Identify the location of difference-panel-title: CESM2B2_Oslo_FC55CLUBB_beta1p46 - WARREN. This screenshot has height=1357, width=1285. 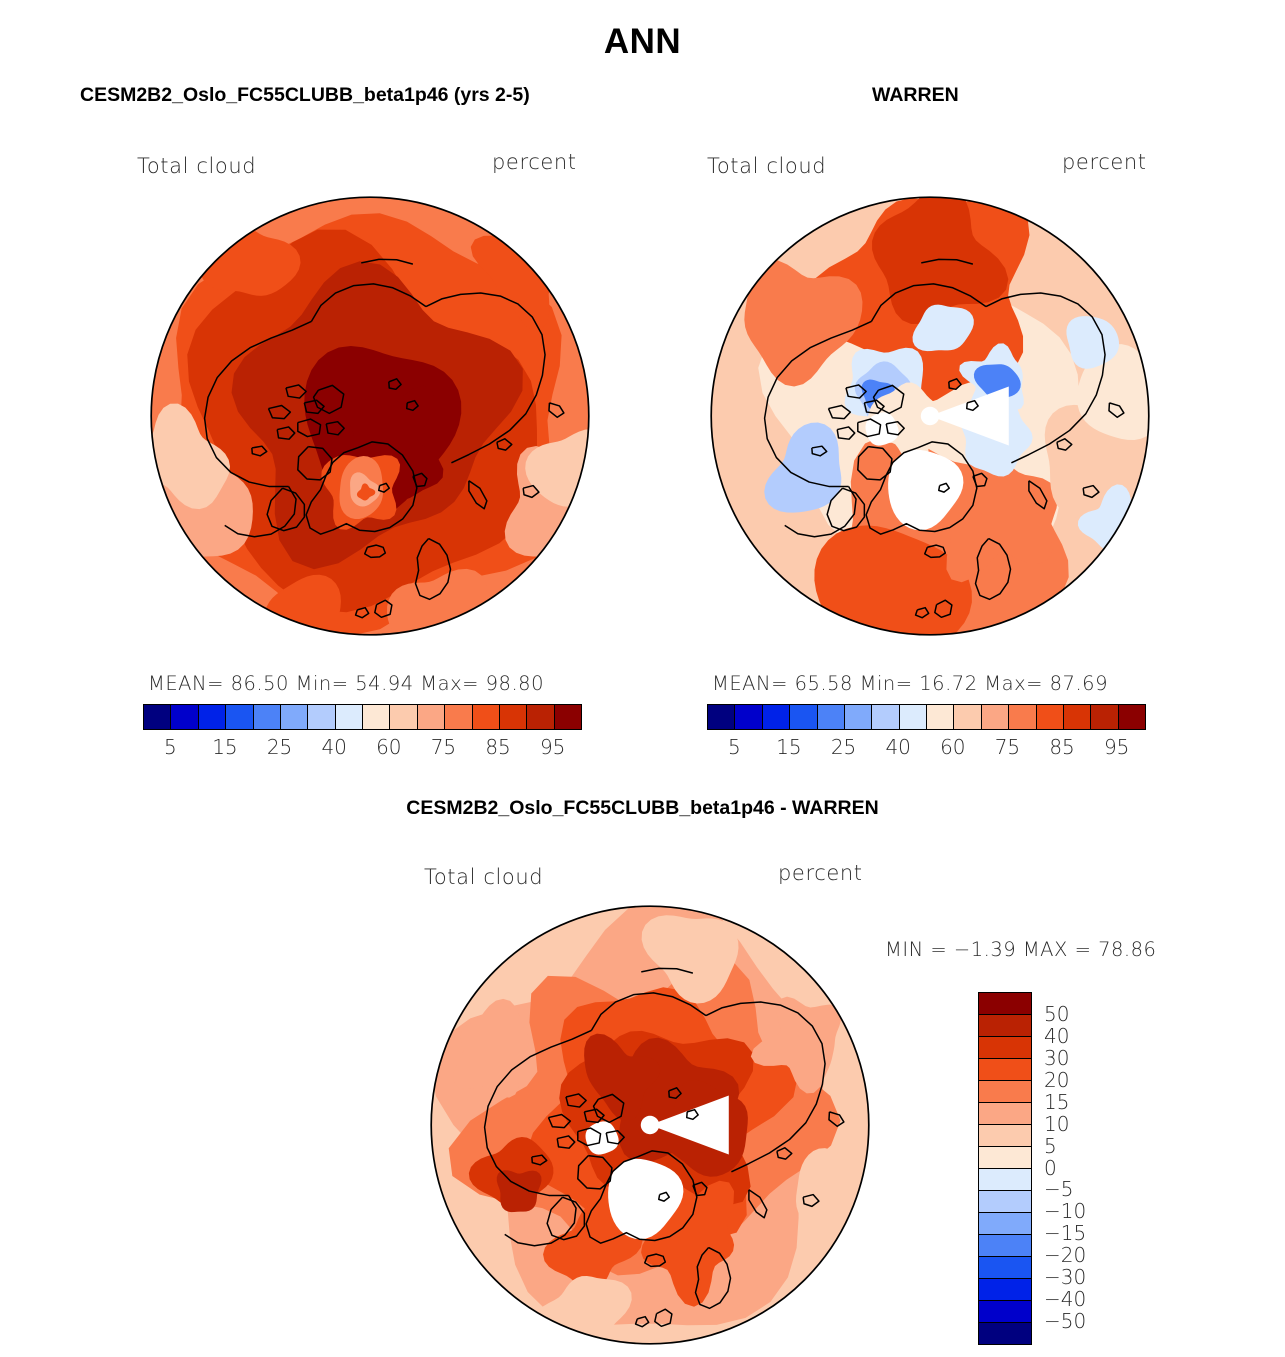
(642, 808).